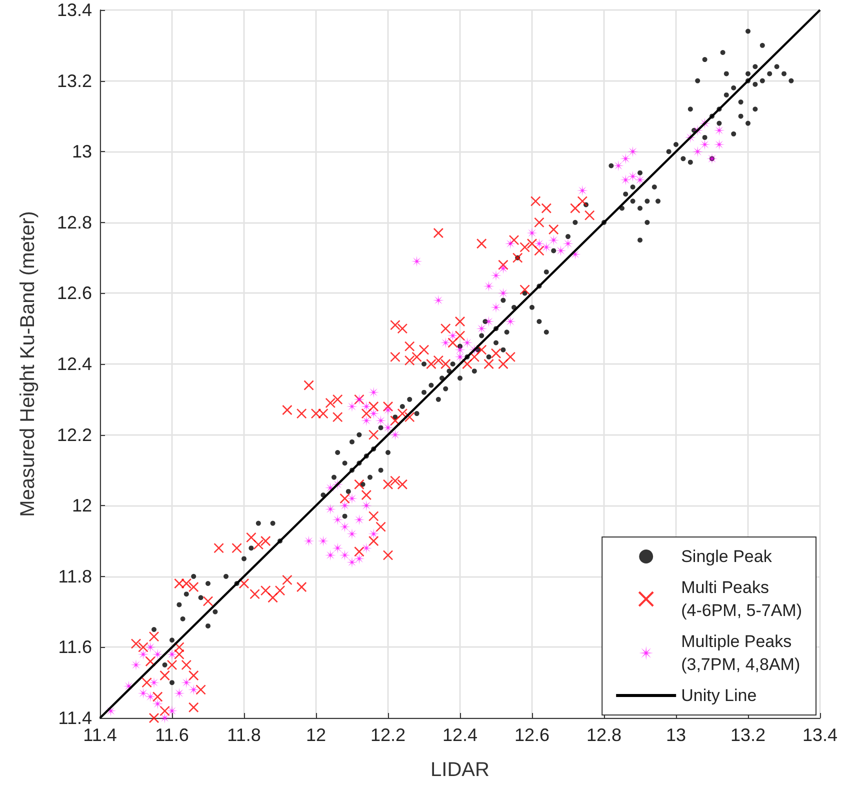 The width and height of the screenshot is (844, 803). Describe the element at coordinates (74, 10) in the screenshot. I see `y-tick-label: 13.4` at that location.